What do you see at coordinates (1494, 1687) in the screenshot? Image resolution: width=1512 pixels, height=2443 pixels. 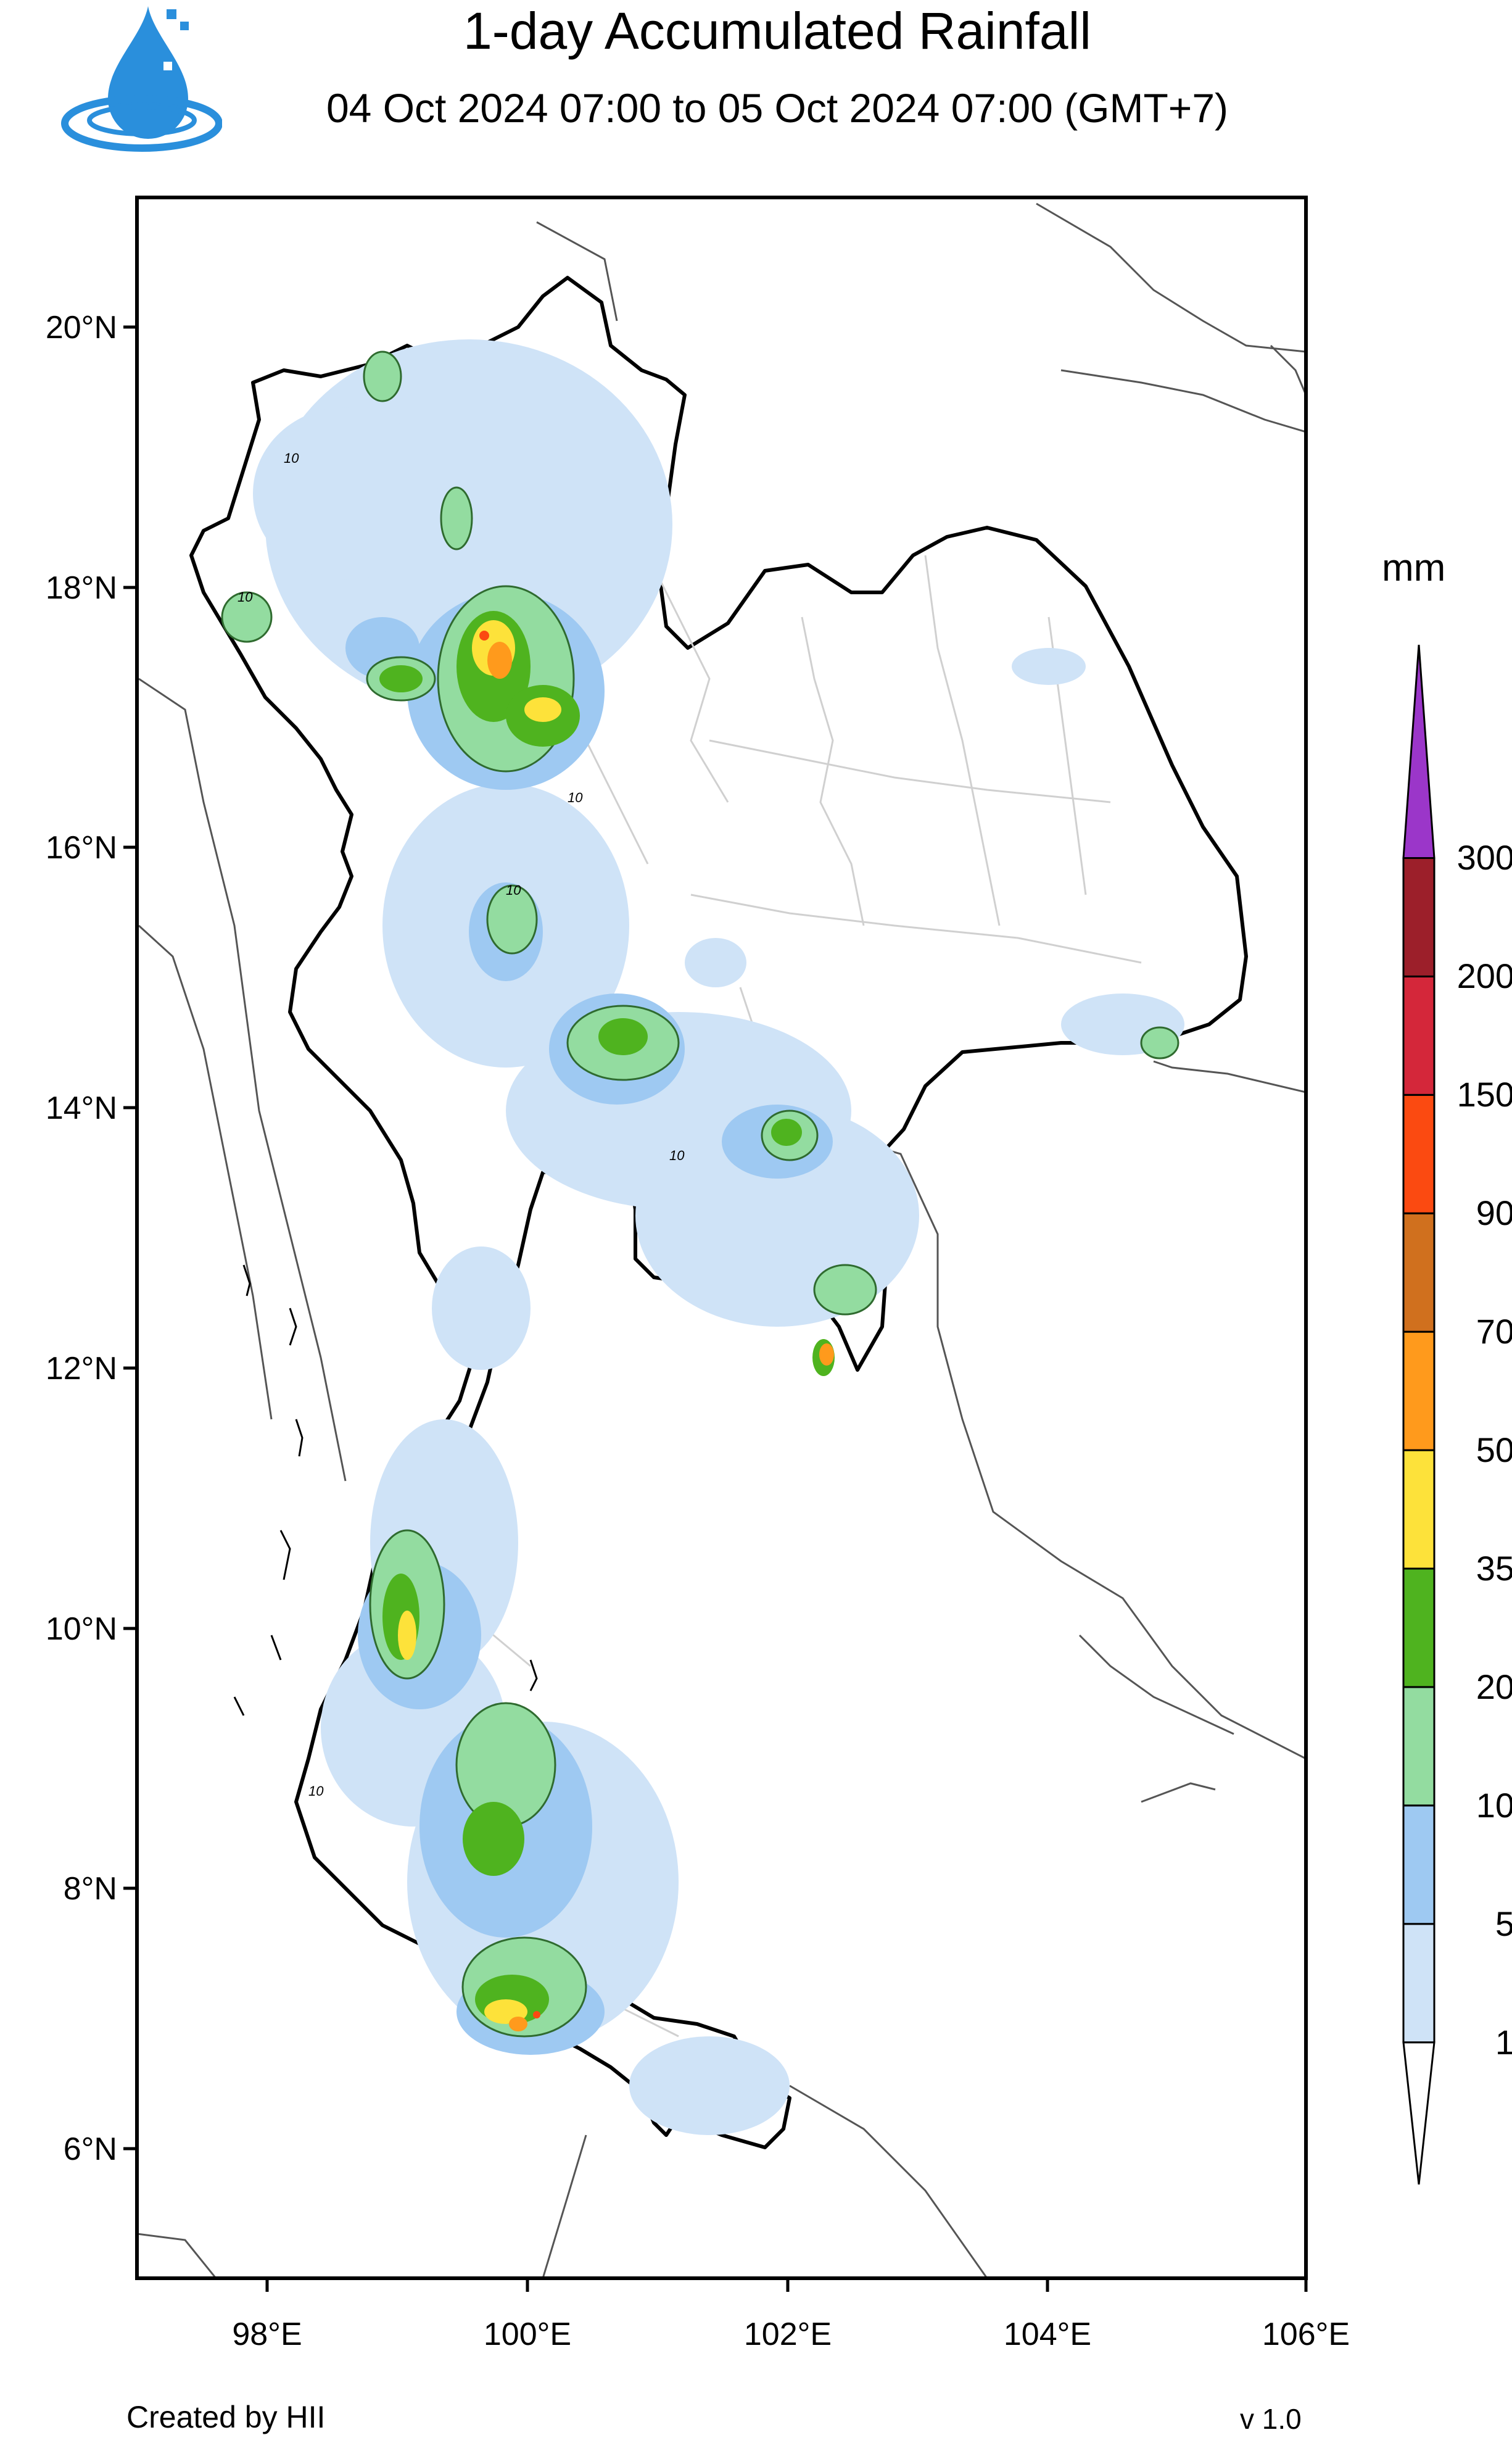 I see `legend-level-label: 20` at bounding box center [1494, 1687].